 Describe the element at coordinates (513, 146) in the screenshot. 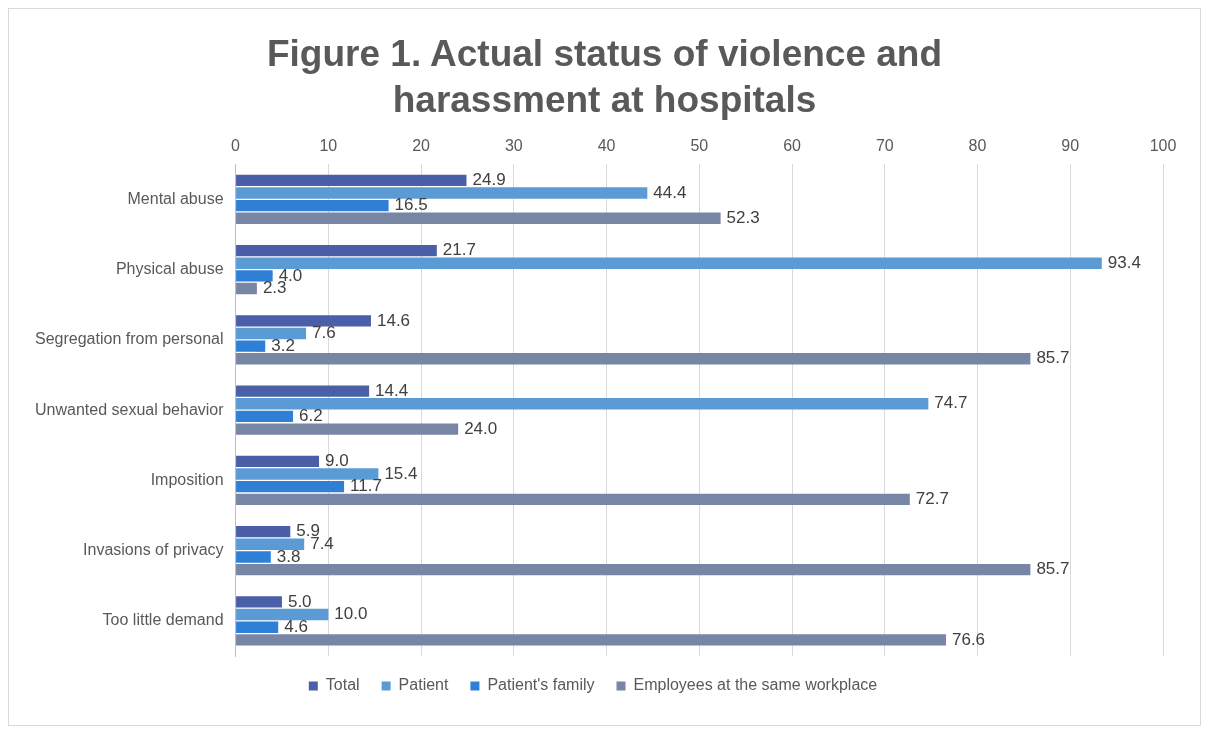

I see `x-tick-label: 30` at that location.